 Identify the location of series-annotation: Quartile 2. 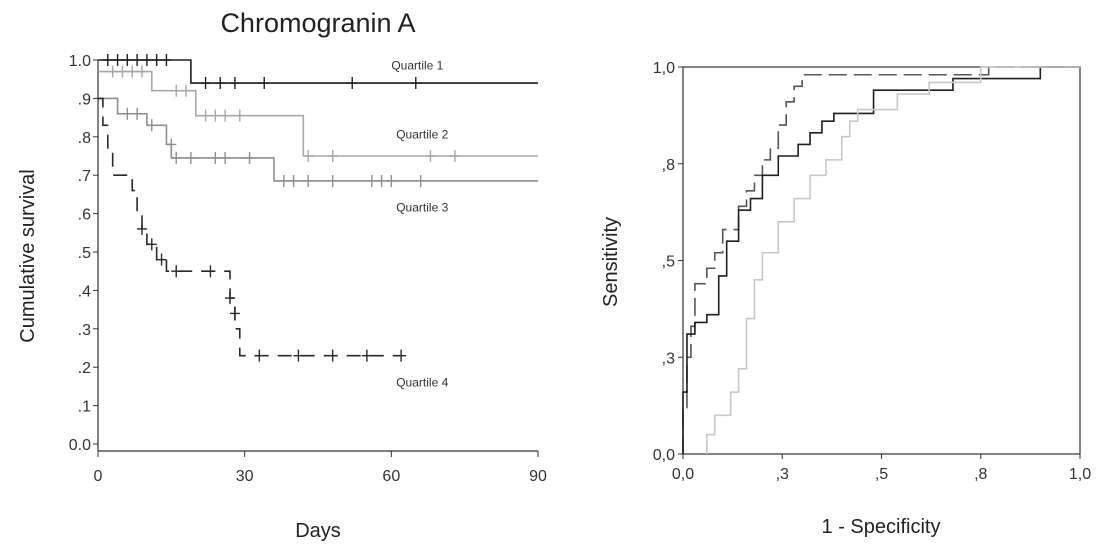
(422, 135).